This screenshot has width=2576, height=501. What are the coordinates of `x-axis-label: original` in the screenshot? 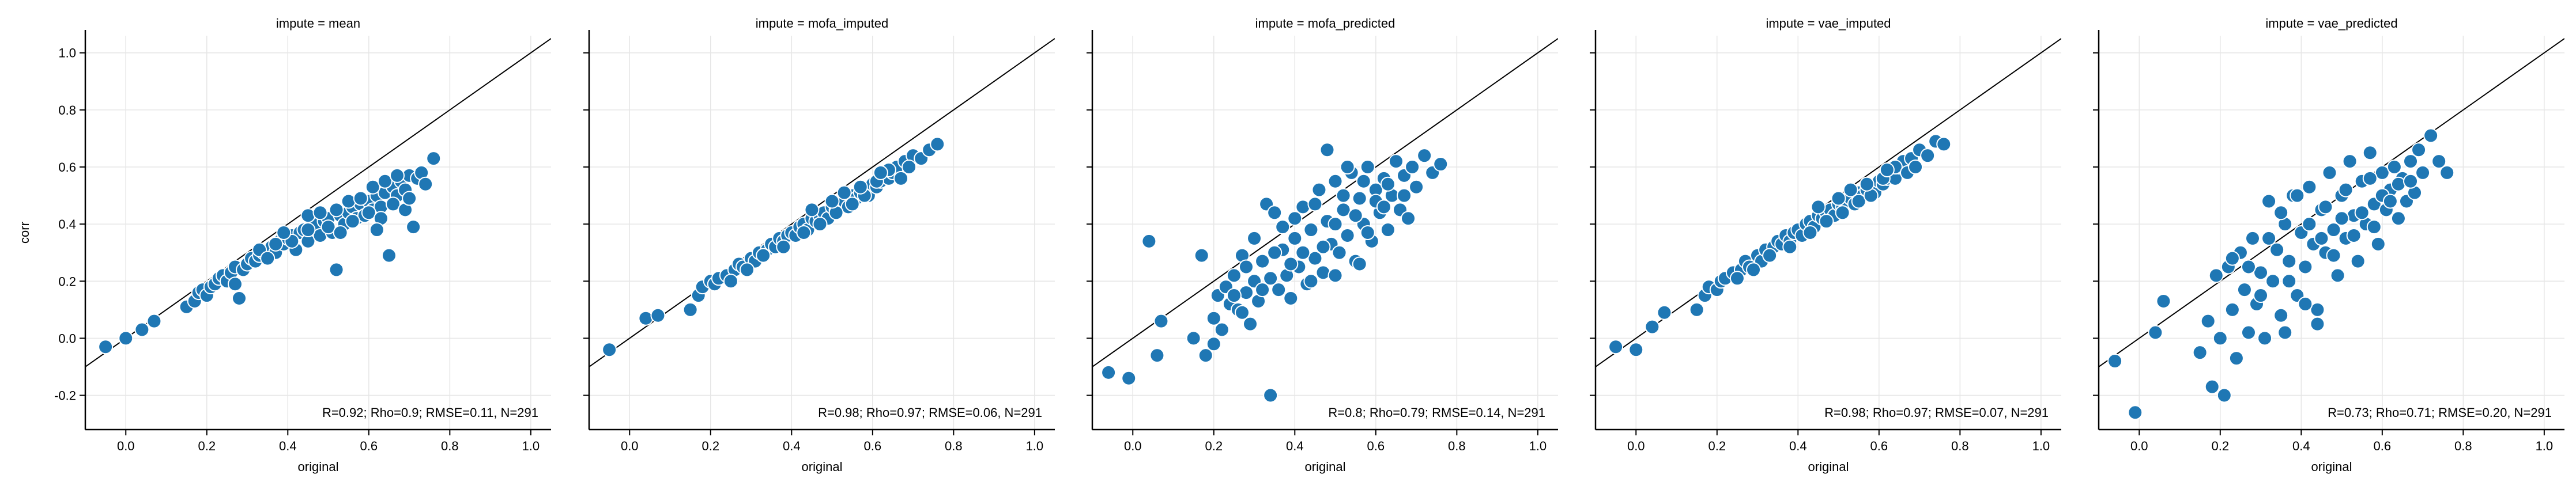 It's located at (1325, 467).